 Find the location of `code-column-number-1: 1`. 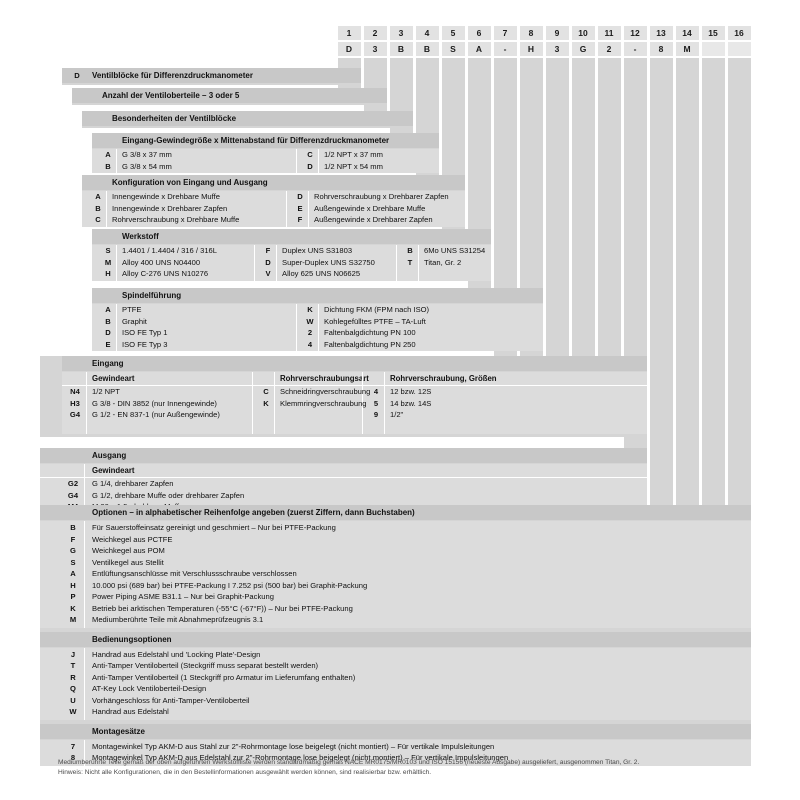

code-column-number-1: 1 is located at coordinates (349, 33).